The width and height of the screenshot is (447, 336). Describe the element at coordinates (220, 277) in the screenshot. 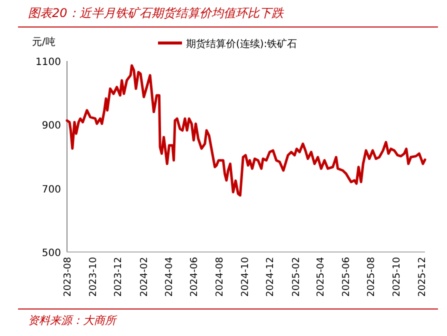

I see `x-tick-label: 2024-08` at that location.